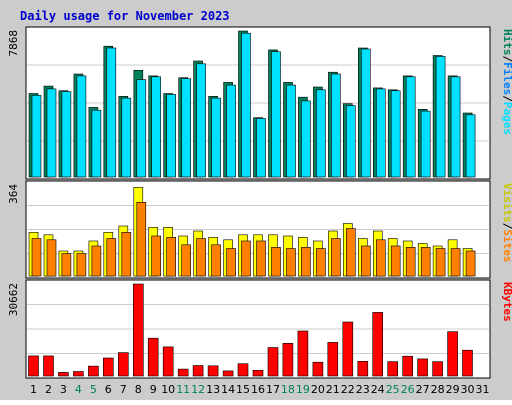 The width and height of the screenshot is (512, 405). I want to click on hits-legend-entry: Pages, so click(506, 118).